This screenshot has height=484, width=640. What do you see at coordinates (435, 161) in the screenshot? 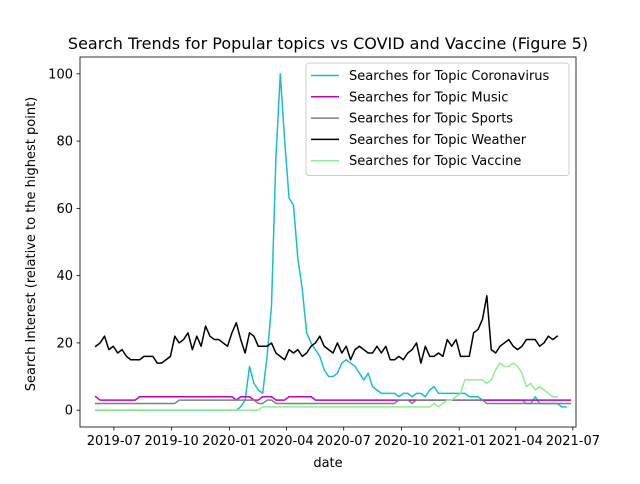
I see `legend-label-4: Searches for Topic Vaccine` at bounding box center [435, 161].